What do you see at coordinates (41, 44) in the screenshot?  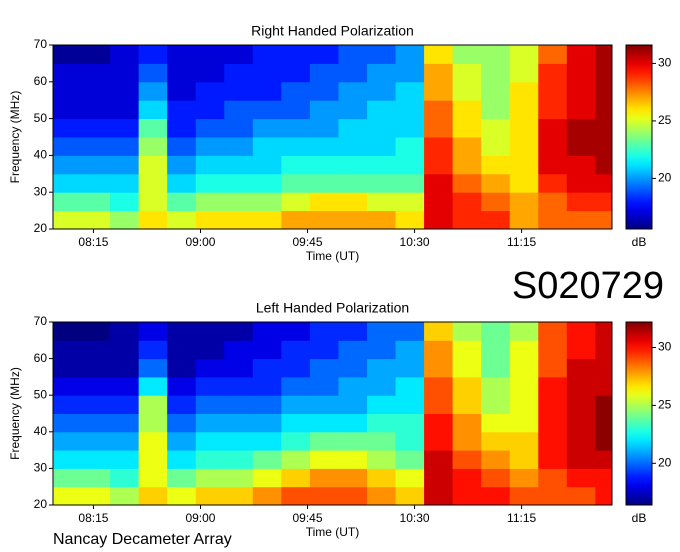 I see `y-tick-label: 70` at bounding box center [41, 44].